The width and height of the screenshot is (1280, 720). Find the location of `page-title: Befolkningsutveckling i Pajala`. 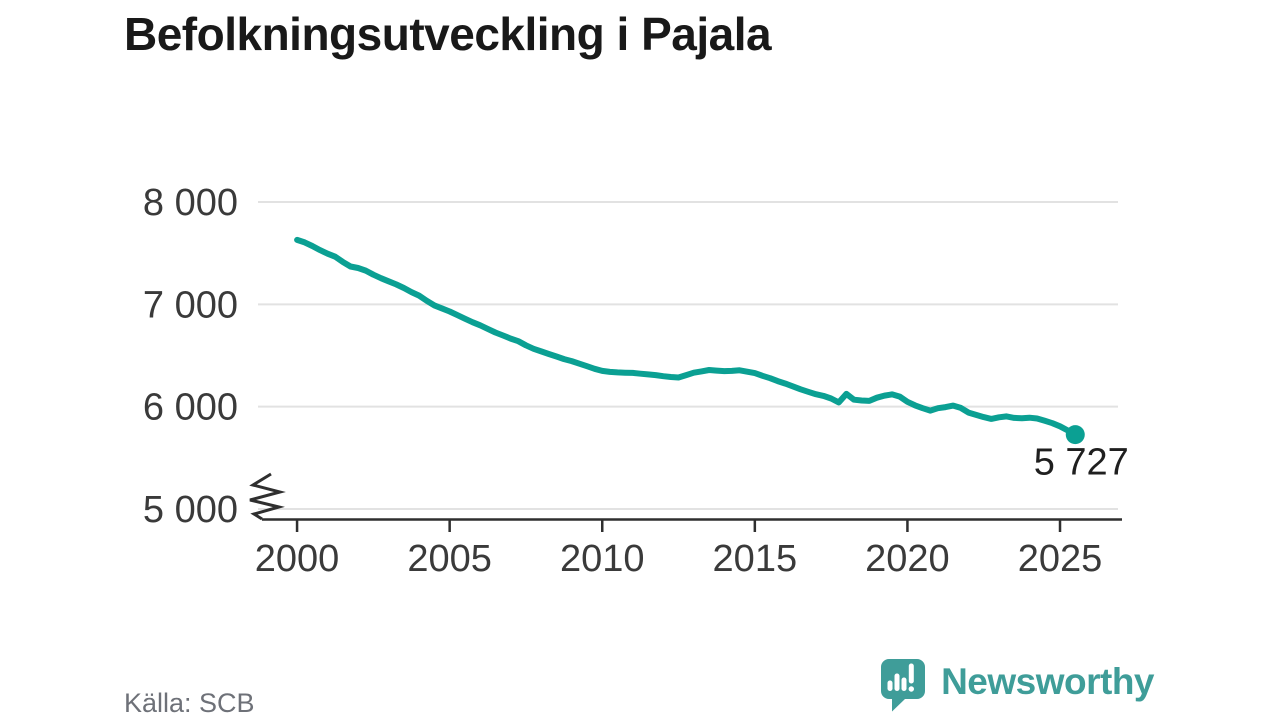

page-title: Befolkningsutveckling i Pajala is located at coordinates (448, 34).